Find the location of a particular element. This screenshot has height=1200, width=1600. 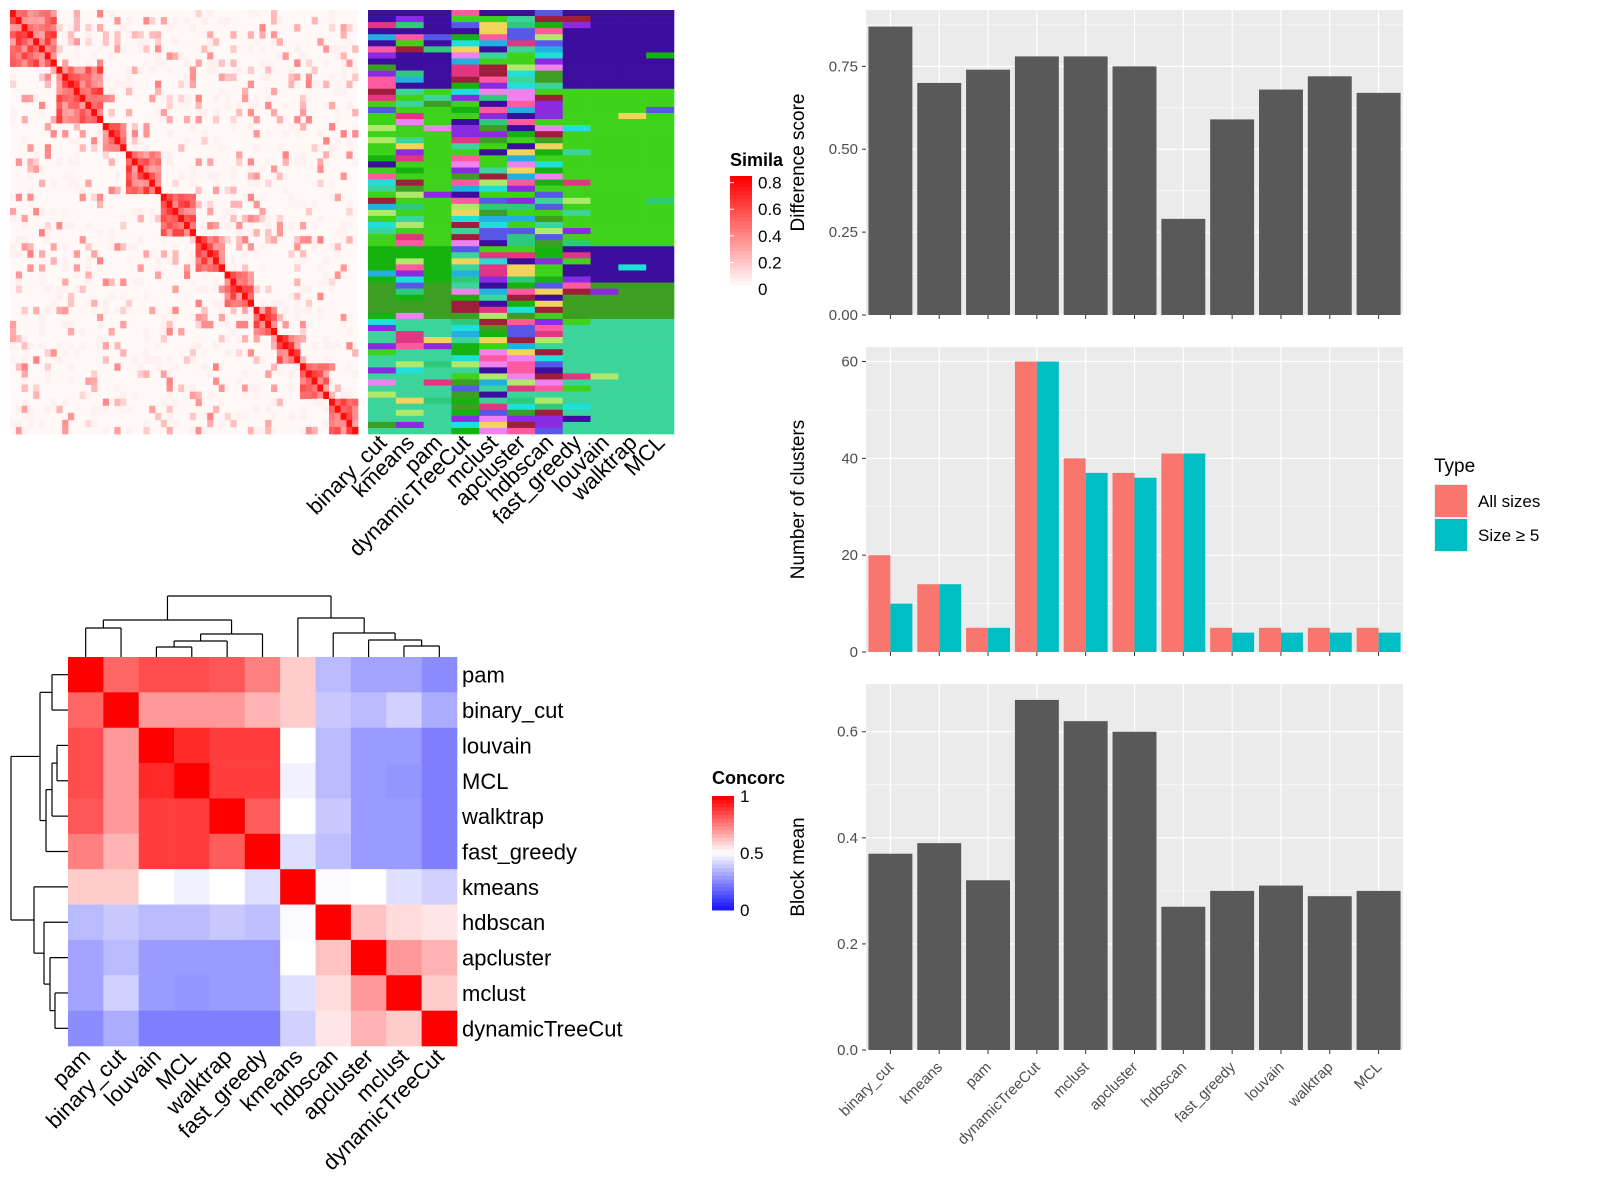

bar-apcluster-size-ge5 is located at coordinates (1145, 564).